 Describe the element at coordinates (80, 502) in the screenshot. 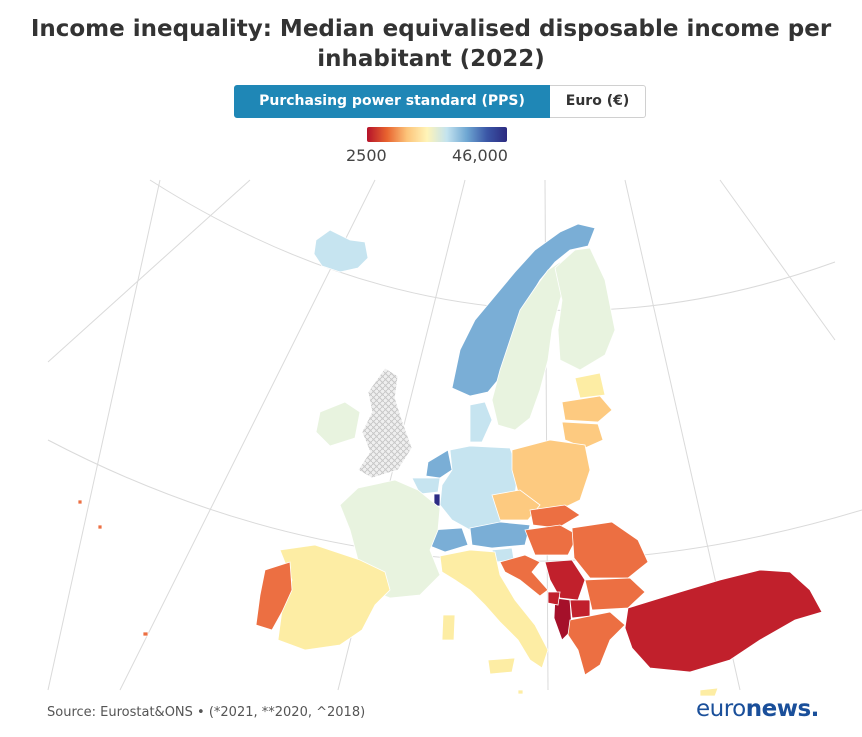

I see `country-azores` at that location.